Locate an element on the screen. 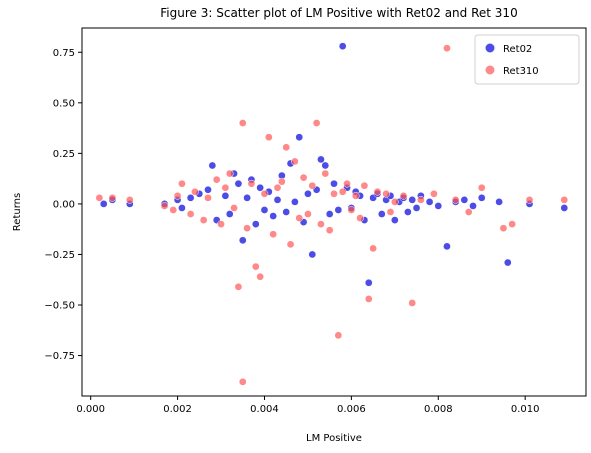  legend-marker-ret310 is located at coordinates (490, 70).